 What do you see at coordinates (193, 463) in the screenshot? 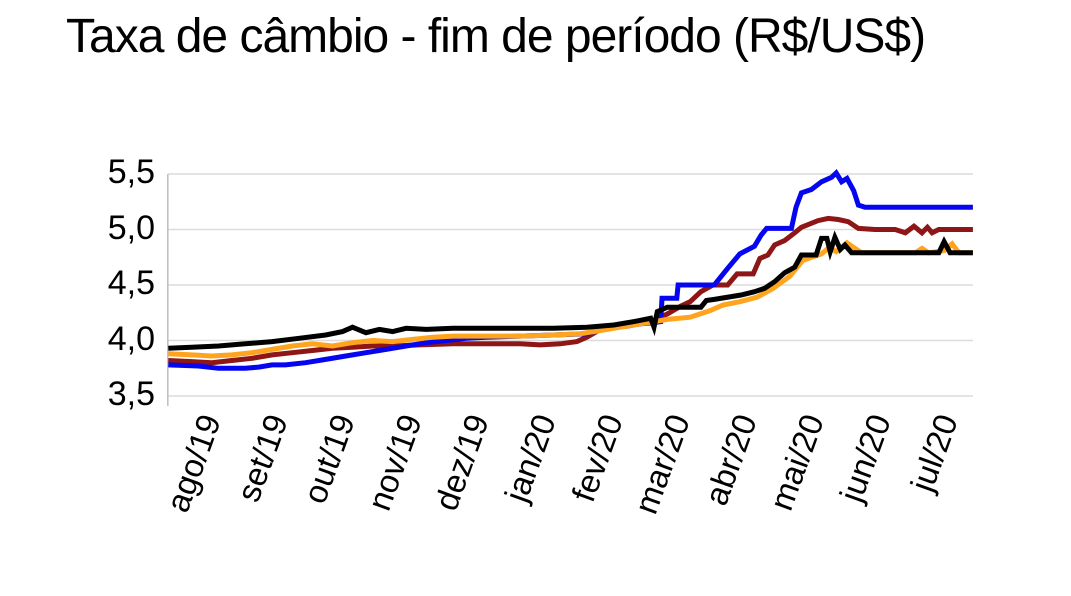
I see `x-axis-tick-label: ago/19` at bounding box center [193, 463].